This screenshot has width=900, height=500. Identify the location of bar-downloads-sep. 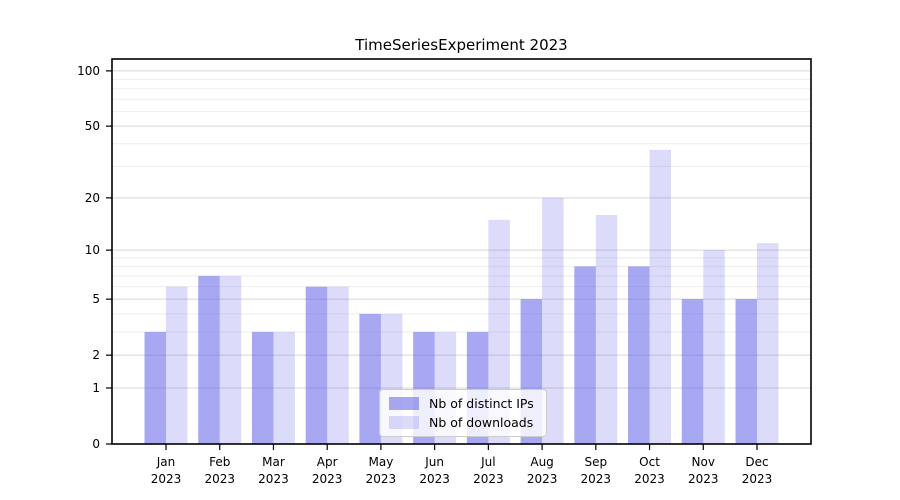
(606, 329).